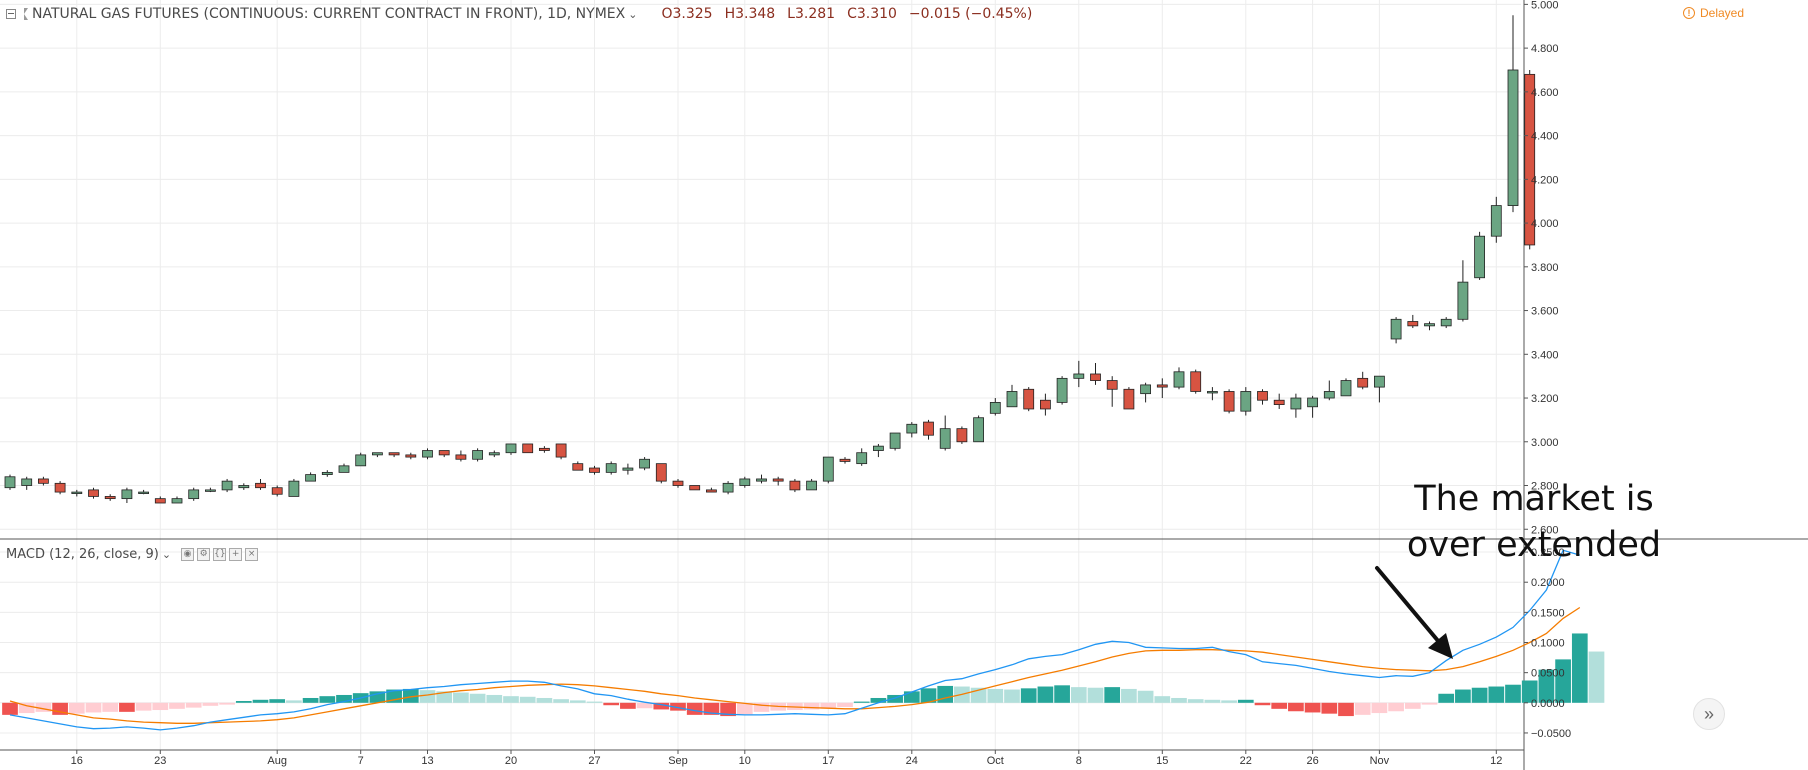 This screenshot has height=770, width=1808. What do you see at coordinates (795, 665) in the screenshot?
I see `signal-line` at bounding box center [795, 665].